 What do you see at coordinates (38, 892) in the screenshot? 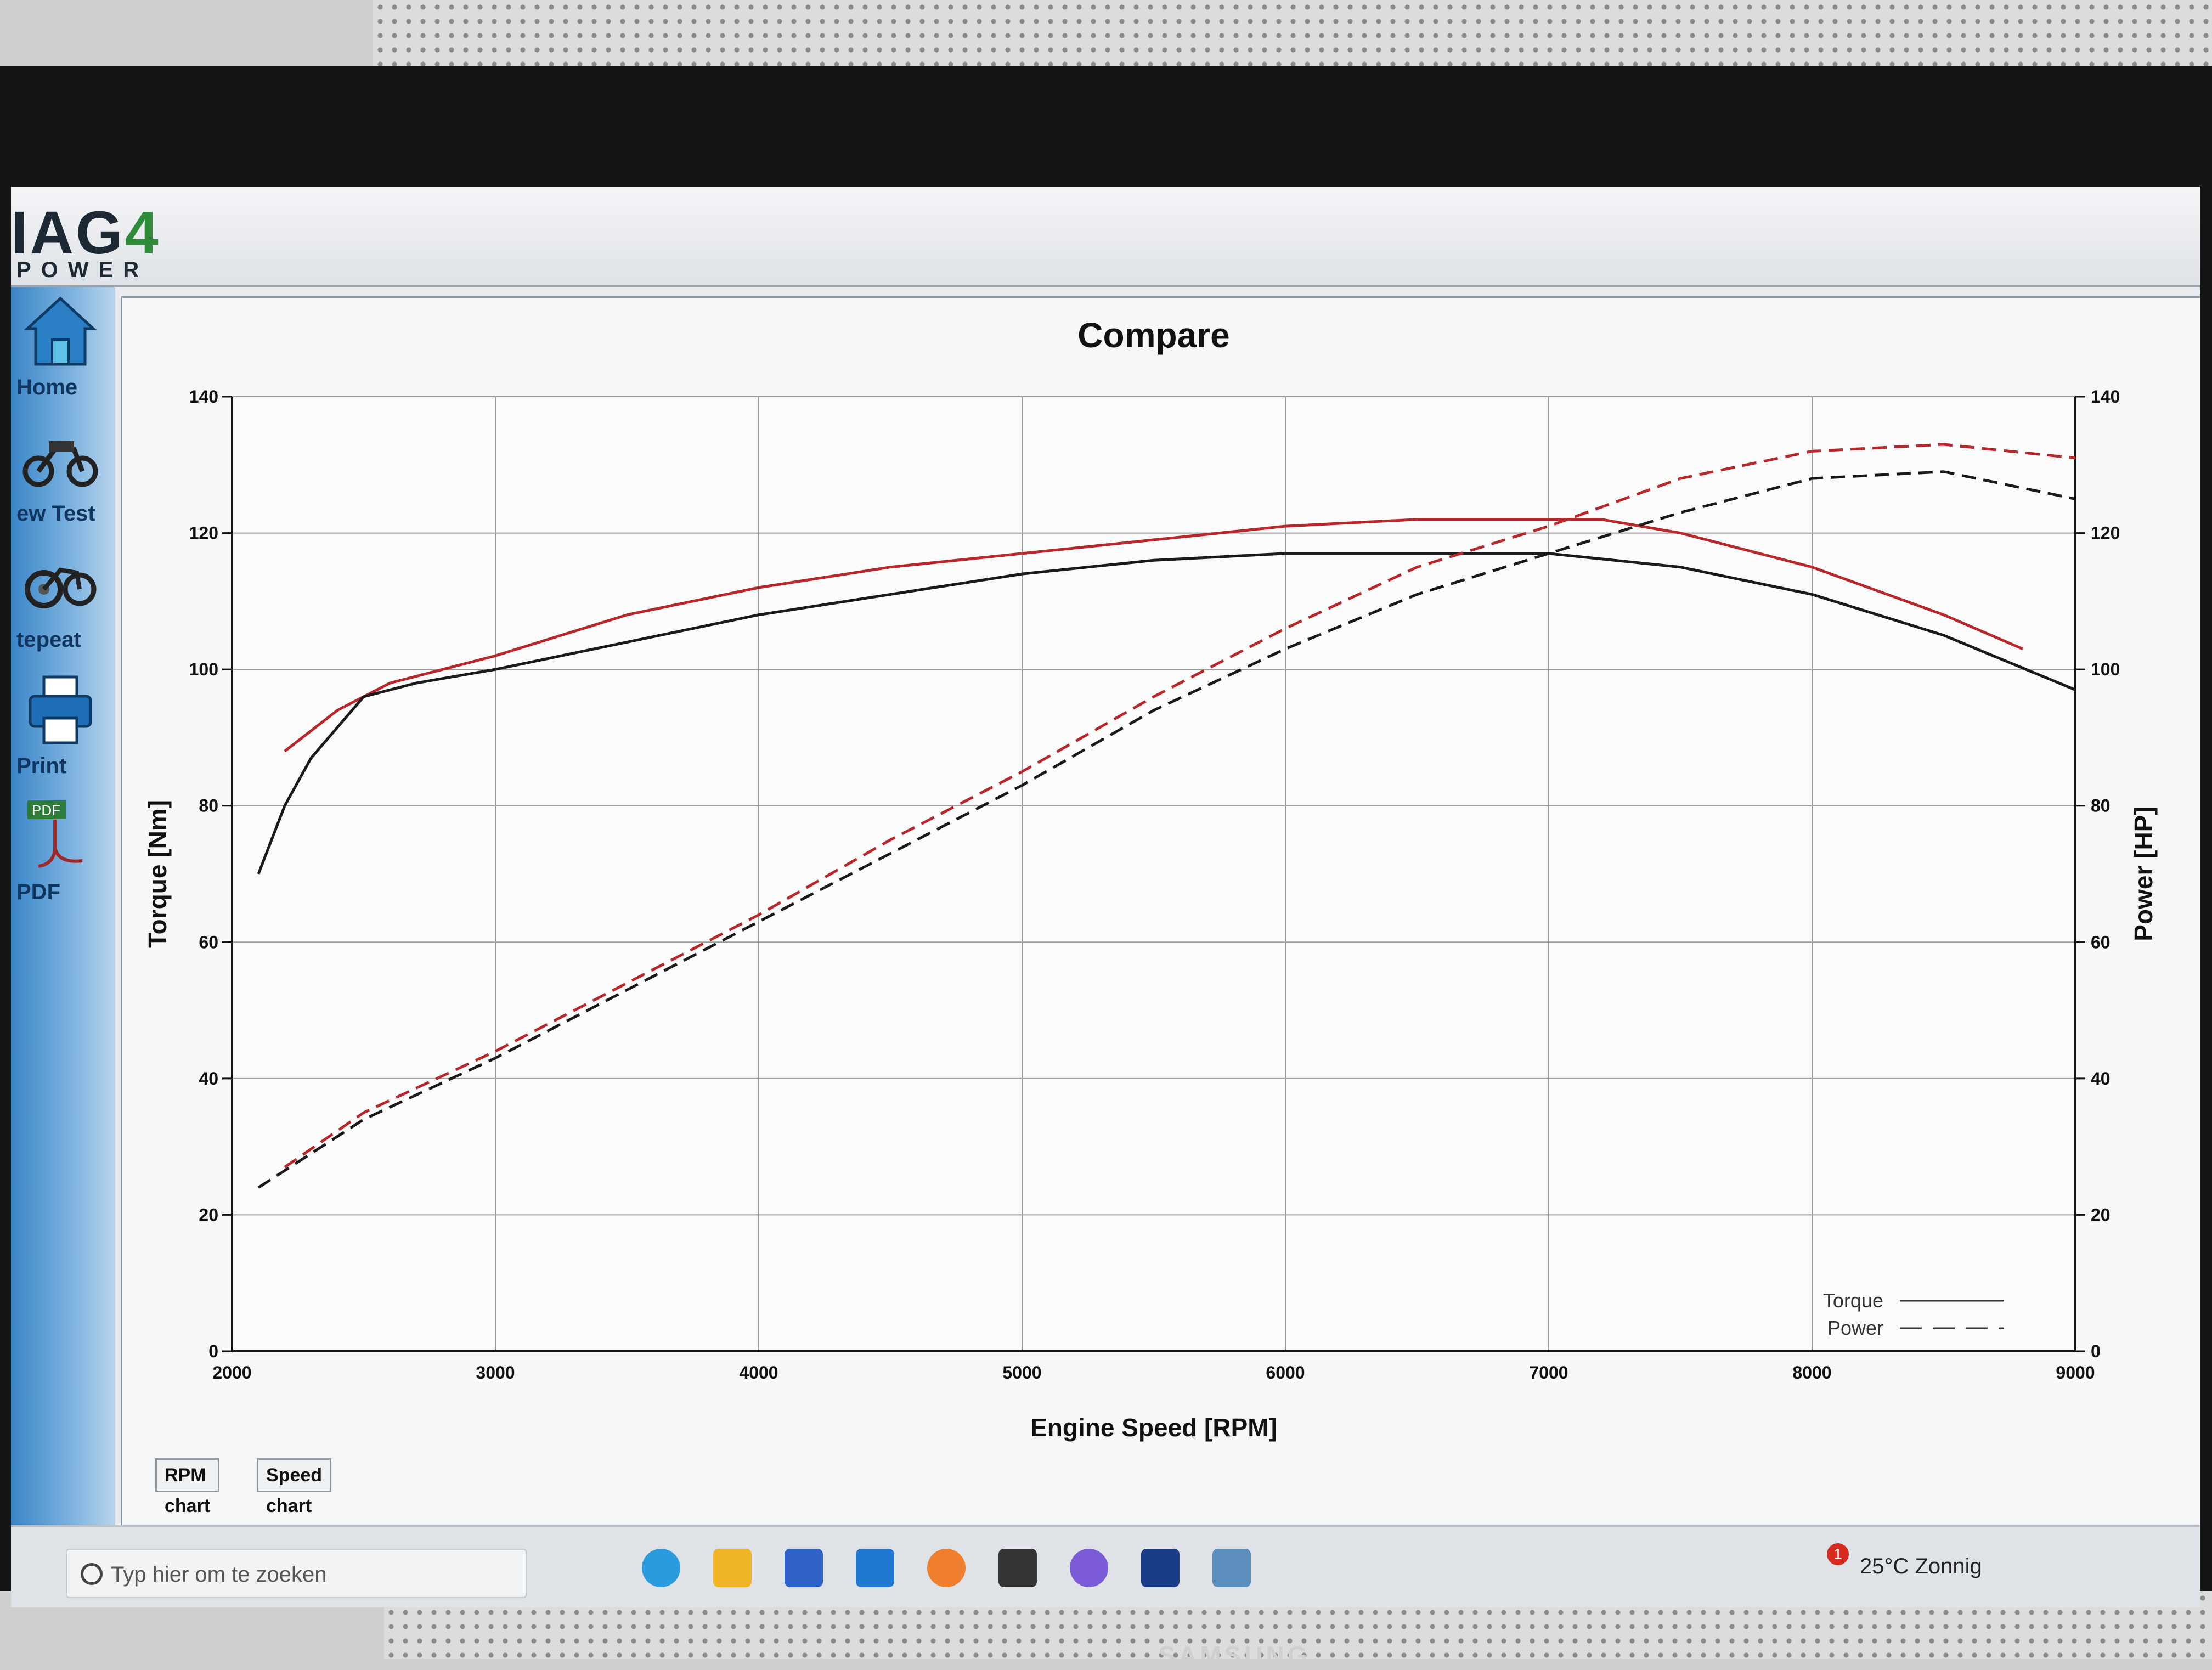
I see `sidebar-item-label: PDF` at bounding box center [38, 892].